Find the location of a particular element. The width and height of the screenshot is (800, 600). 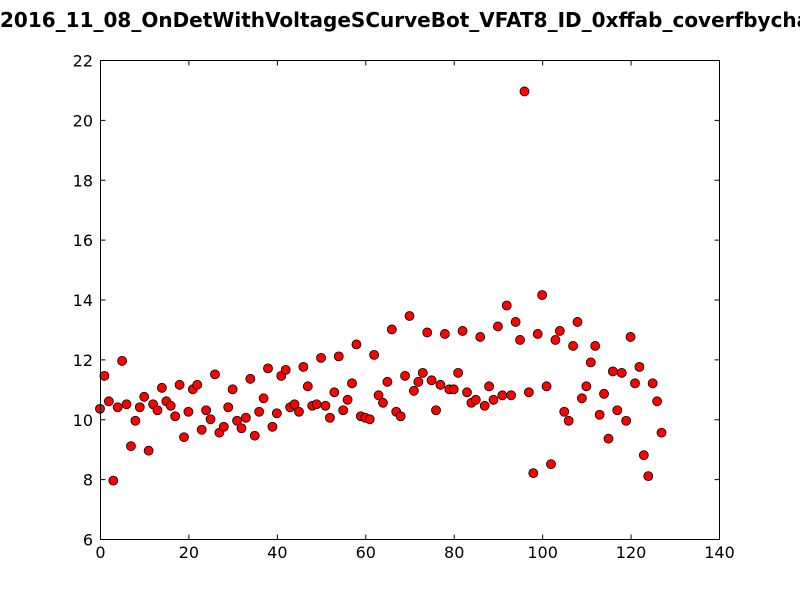

y-tick-label: 10 is located at coordinates (83, 420).